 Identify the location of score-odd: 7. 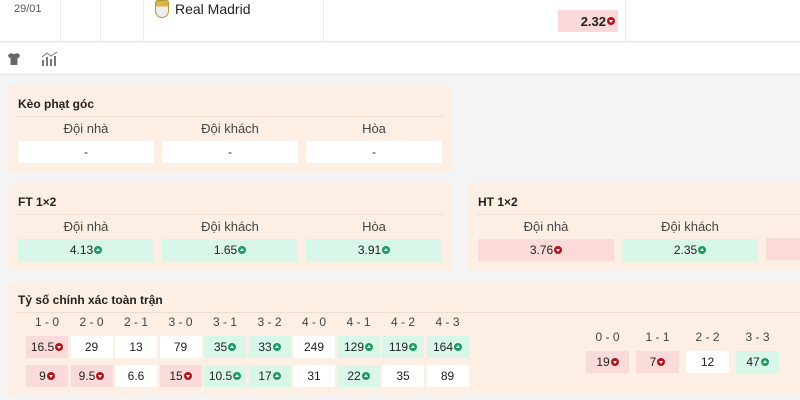
(657, 362).